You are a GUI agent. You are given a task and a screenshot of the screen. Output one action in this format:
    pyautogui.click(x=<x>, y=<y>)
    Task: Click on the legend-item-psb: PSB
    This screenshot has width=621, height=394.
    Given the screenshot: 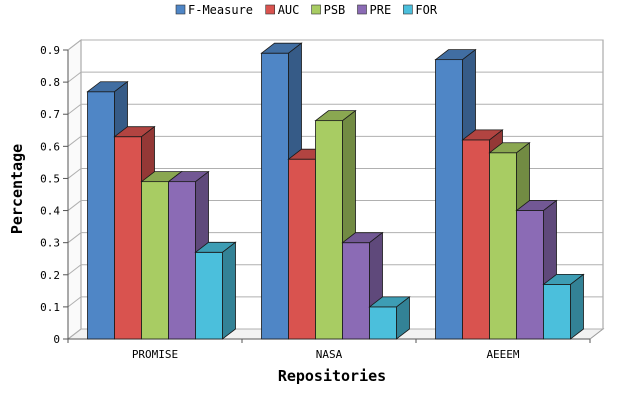 What is the action you would take?
    pyautogui.click(x=328, y=10)
    